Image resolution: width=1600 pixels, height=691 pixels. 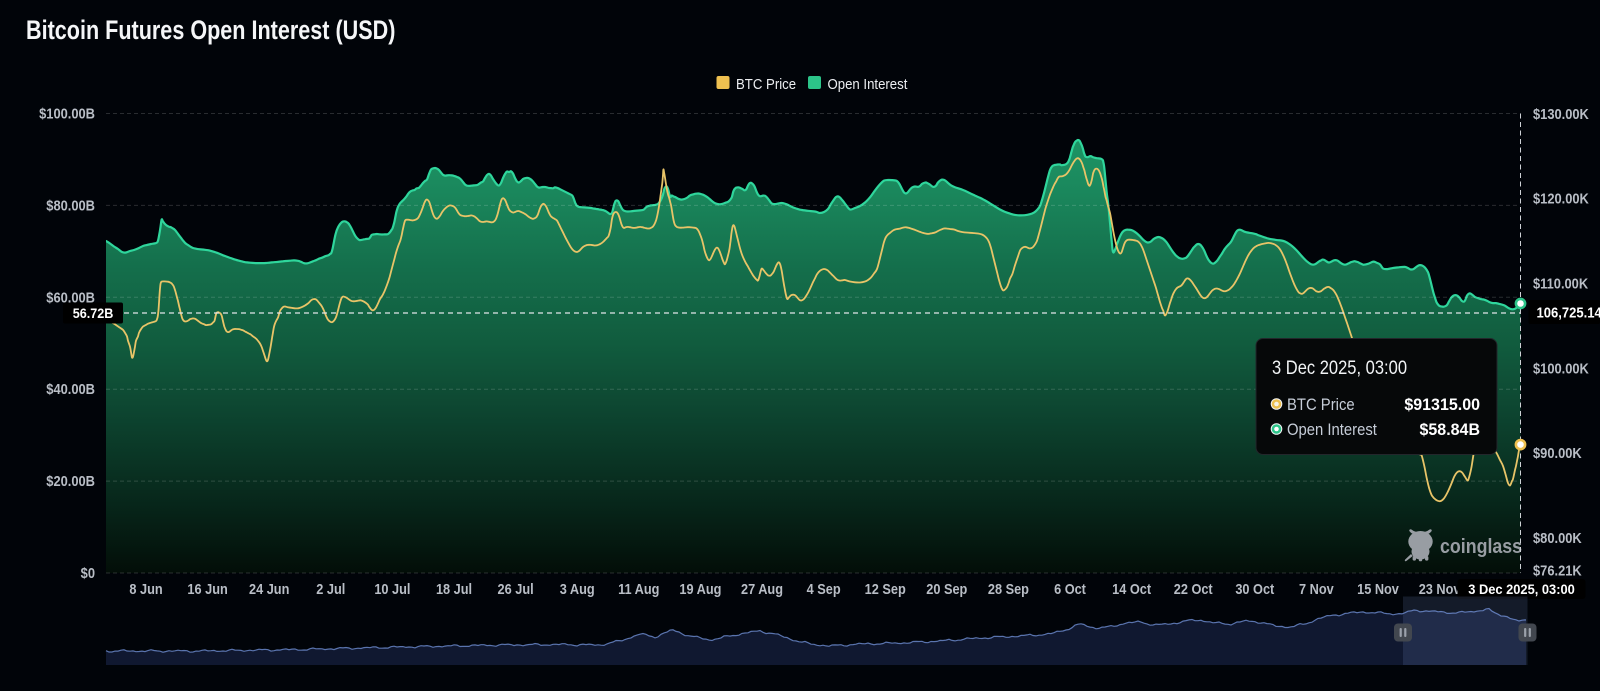 I want to click on svg-text: $58.84B, so click(x=1450, y=430).